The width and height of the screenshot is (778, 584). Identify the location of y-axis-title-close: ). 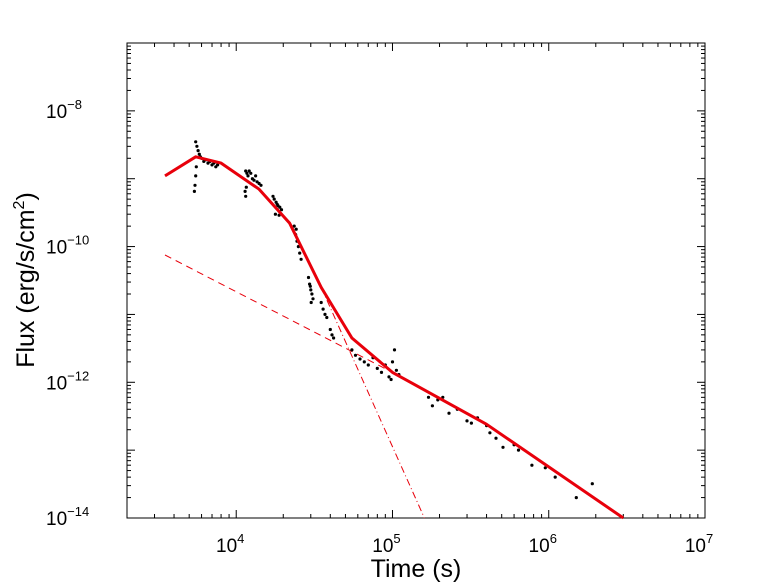
(26, 196).